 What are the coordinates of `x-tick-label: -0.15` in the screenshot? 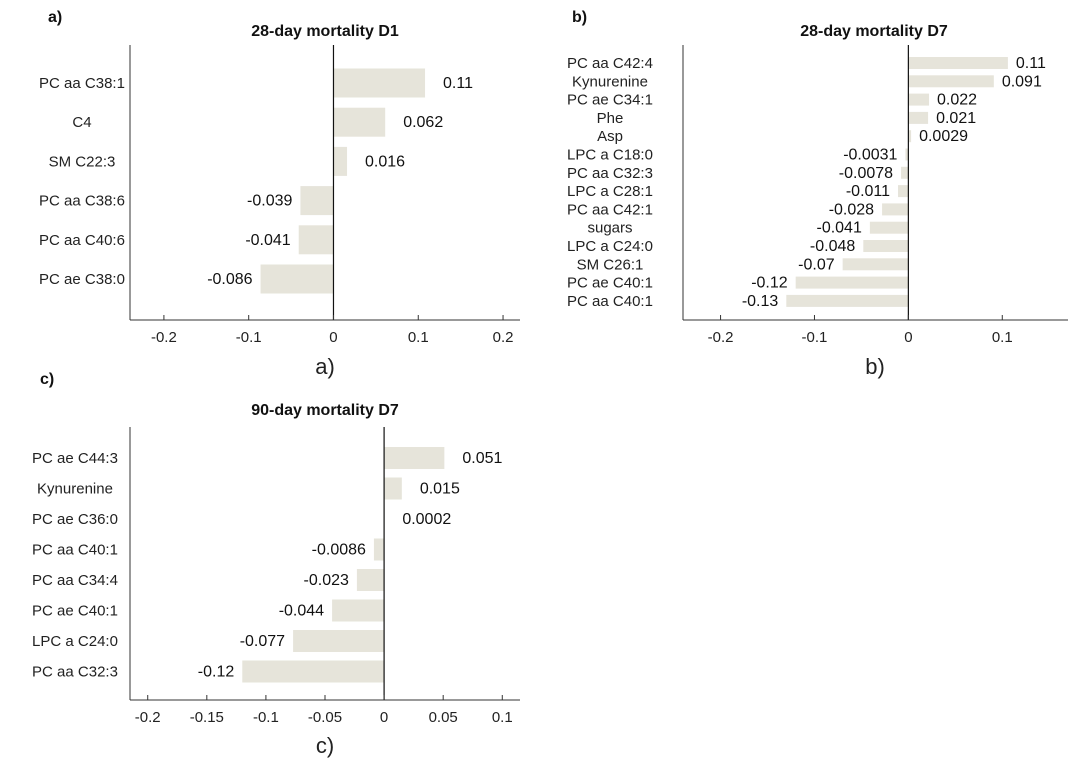 It's located at (207, 717).